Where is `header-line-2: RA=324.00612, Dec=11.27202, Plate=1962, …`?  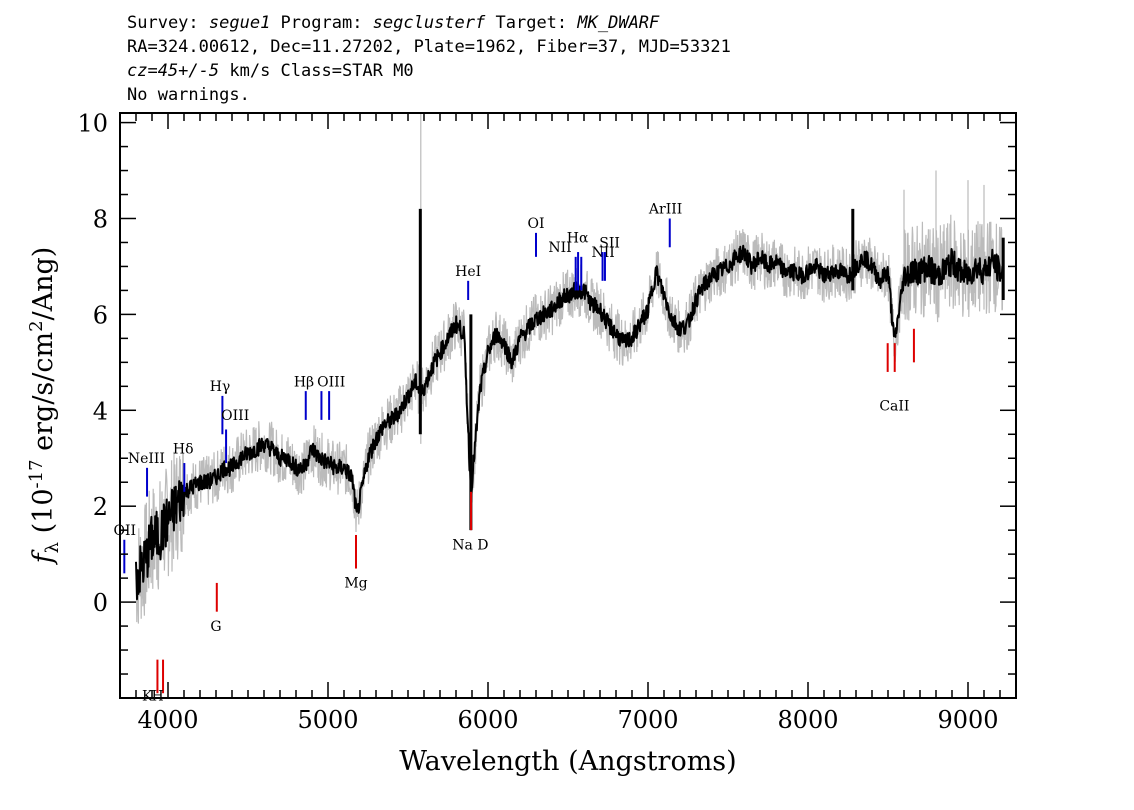
header-line-2: RA=324.00612, Dec=11.27202, Plate=1962, … is located at coordinates (429, 47).